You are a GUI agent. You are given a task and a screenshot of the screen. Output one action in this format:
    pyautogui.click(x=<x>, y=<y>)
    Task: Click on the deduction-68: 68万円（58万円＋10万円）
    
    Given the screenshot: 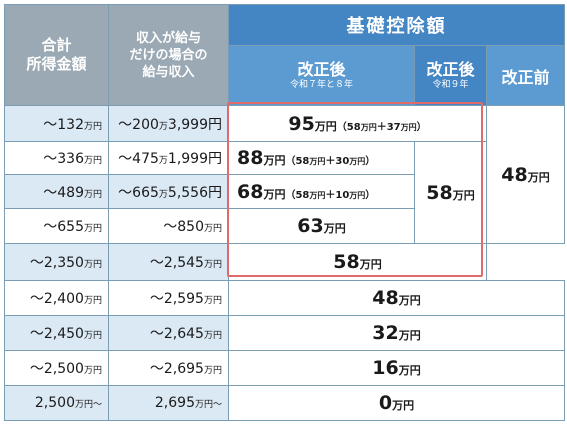 What is the action you would take?
    pyautogui.click(x=321, y=192)
    